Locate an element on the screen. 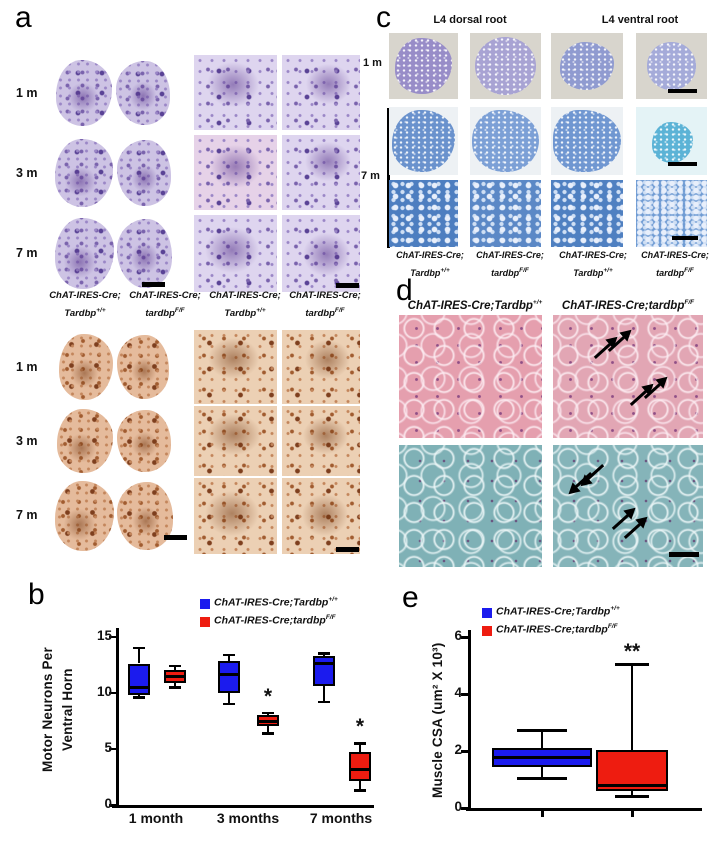 The image size is (720, 842). genotype-label-a3: ChAT-IRES-Cre; Tardbp+/+ is located at coordinates (245, 305).